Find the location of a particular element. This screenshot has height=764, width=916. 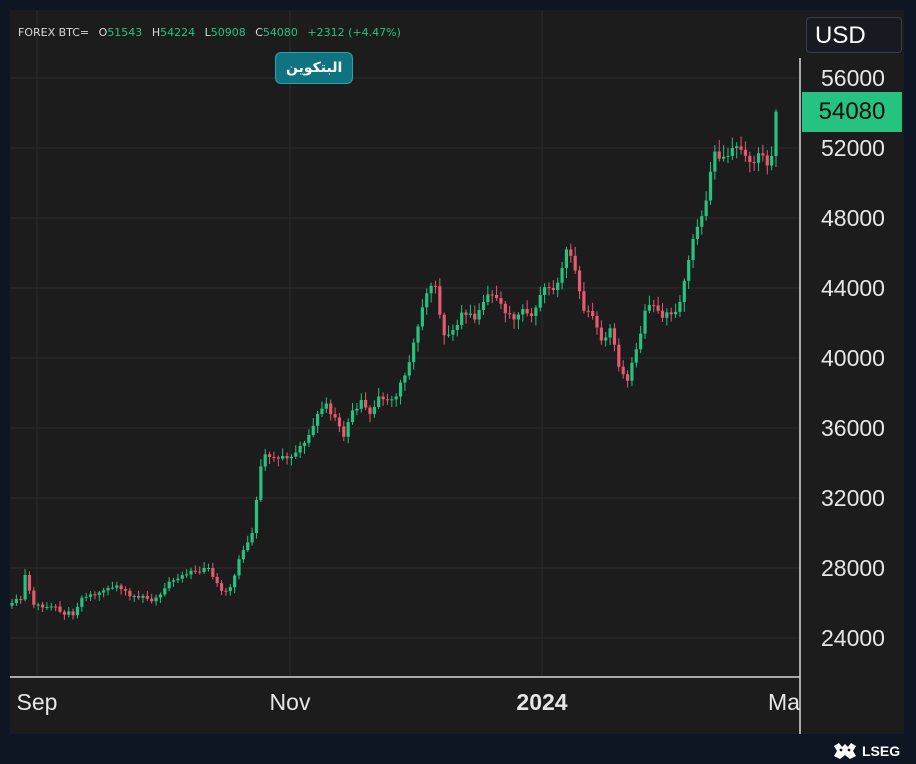

currency-selector: USD is located at coordinates (854, 35).